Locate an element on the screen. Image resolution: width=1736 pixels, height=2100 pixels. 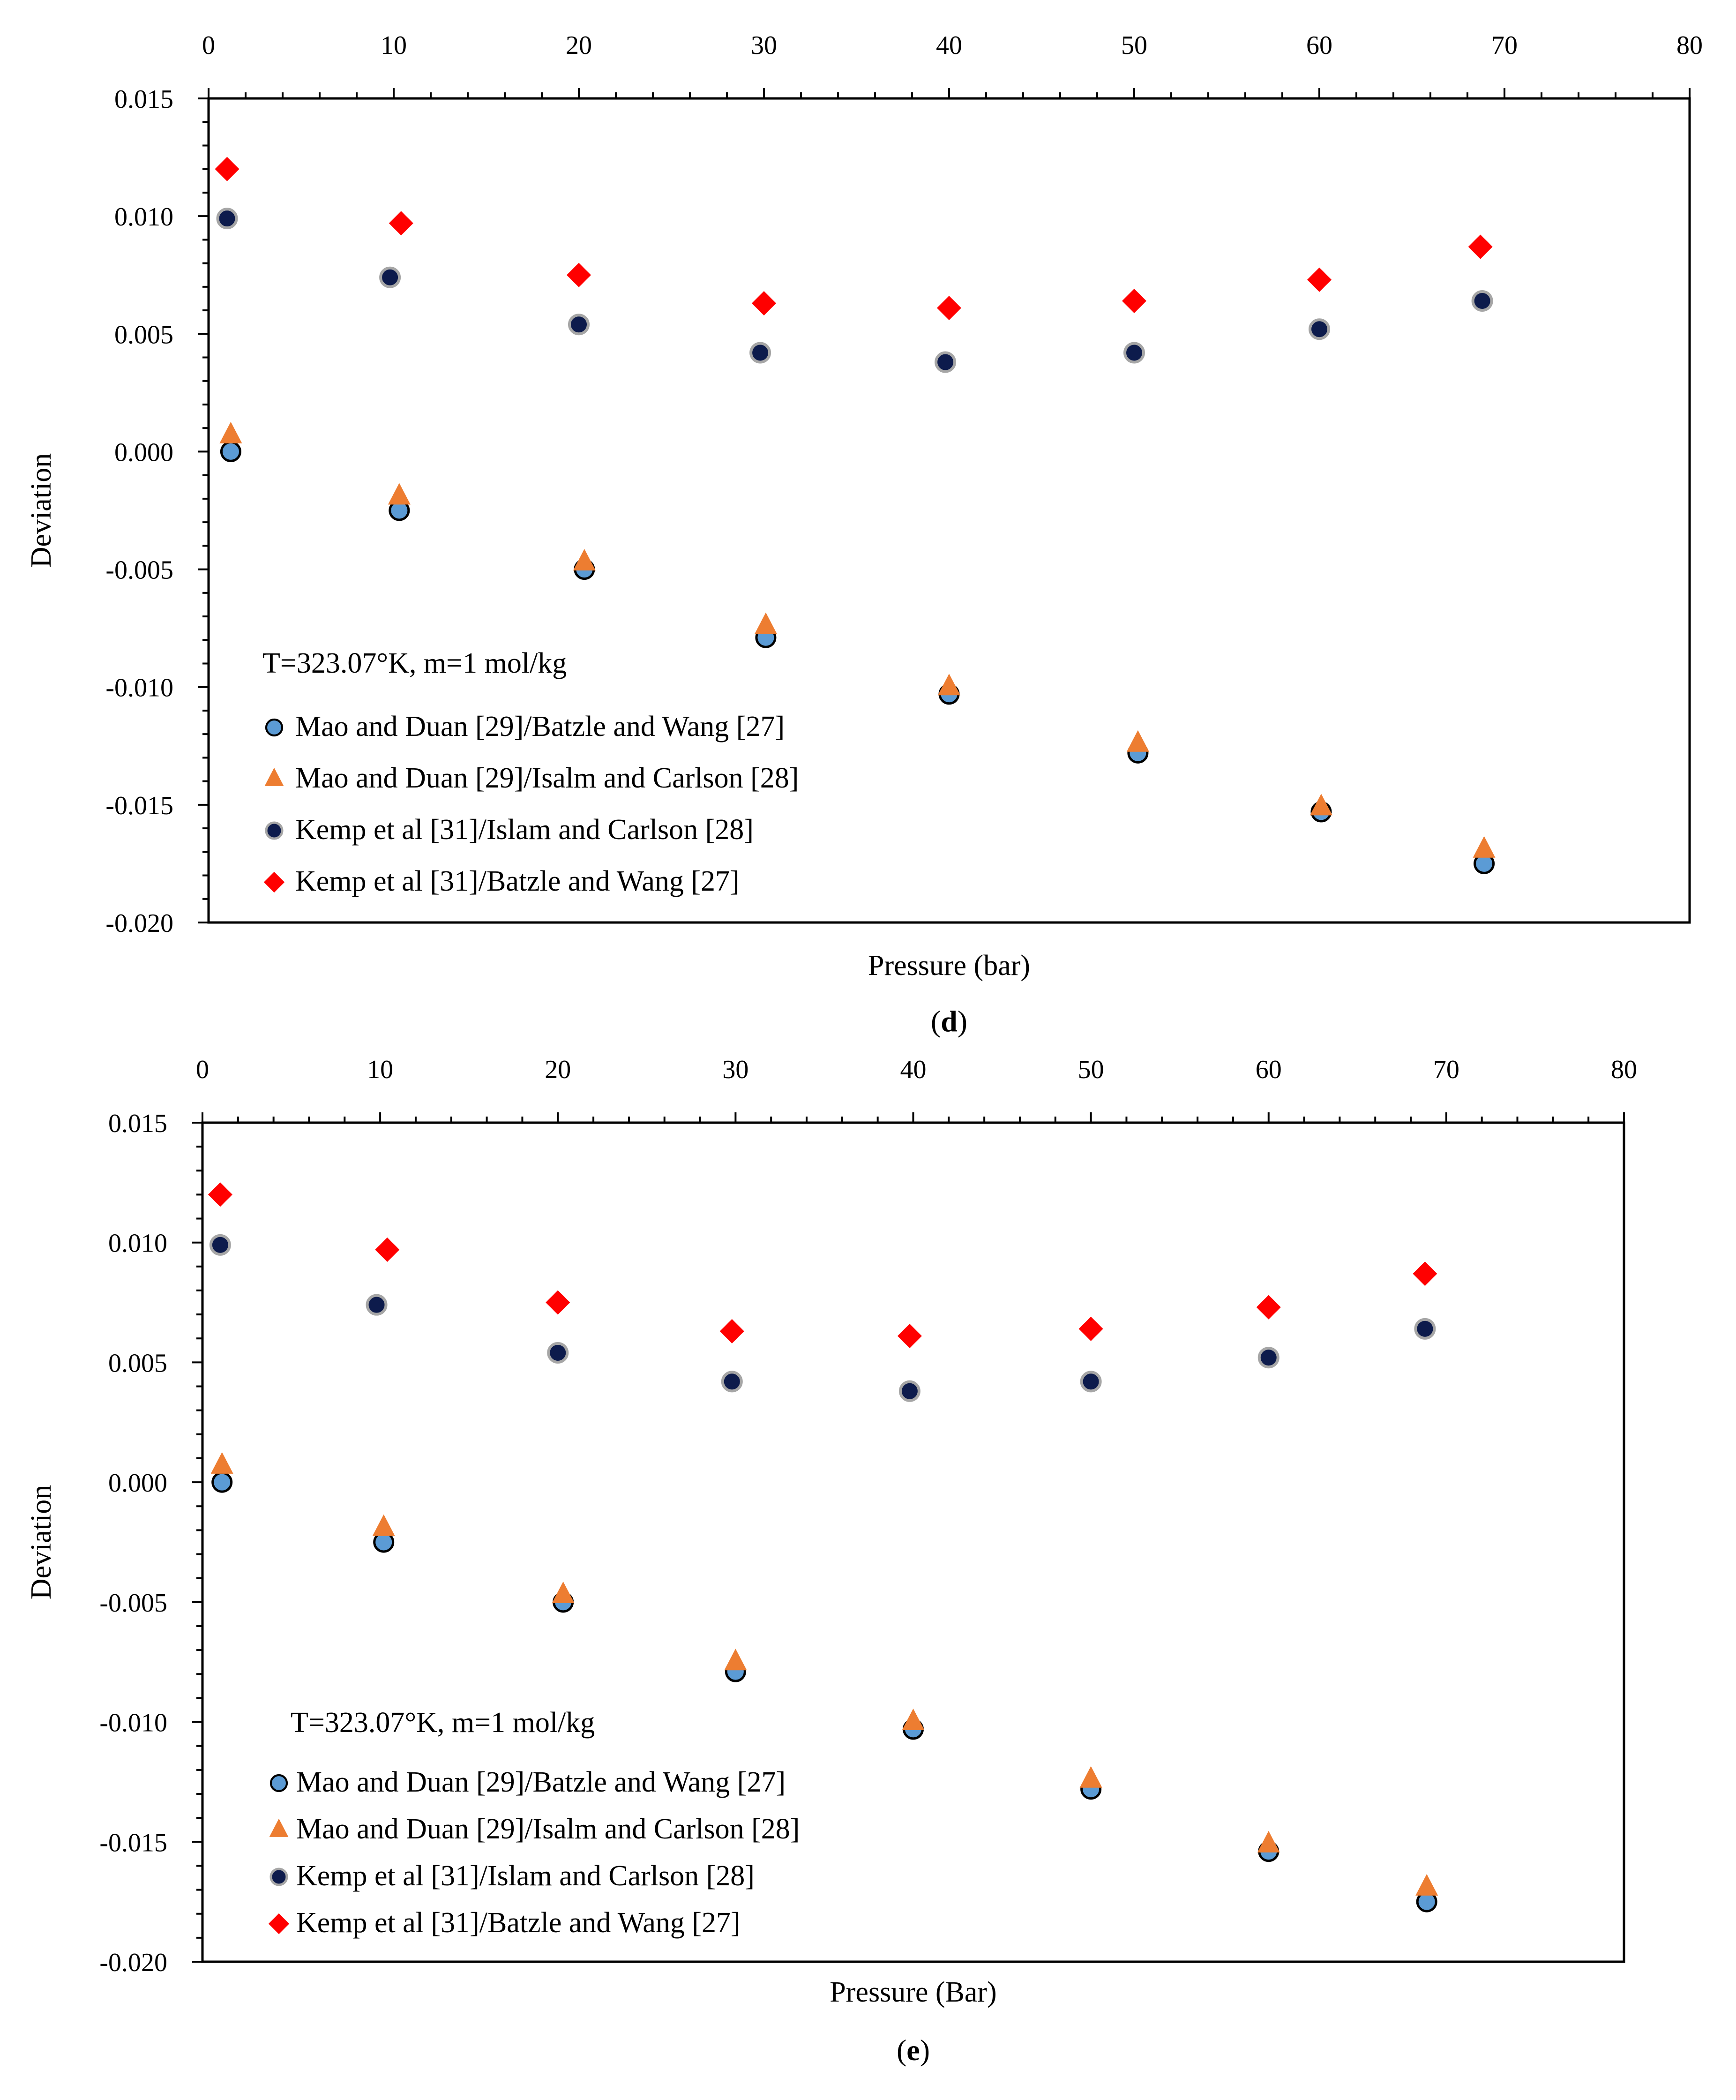
series-triangle-orange is located at coordinates (824, 1674).